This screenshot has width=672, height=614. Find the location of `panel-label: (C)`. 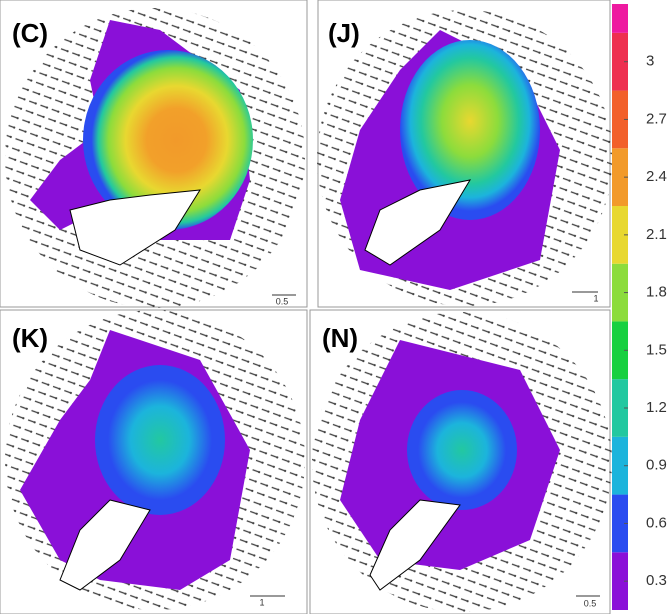

panel-label: (C) is located at coordinates (30, 33).